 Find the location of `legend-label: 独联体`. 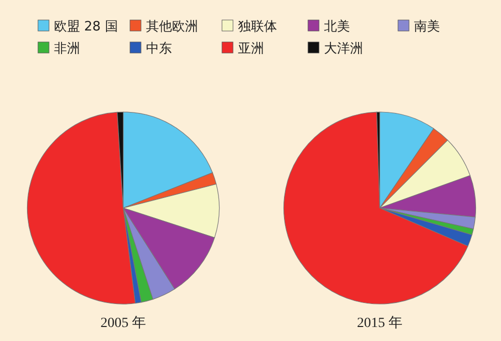

legend-label: 独联体 is located at coordinates (257, 27).